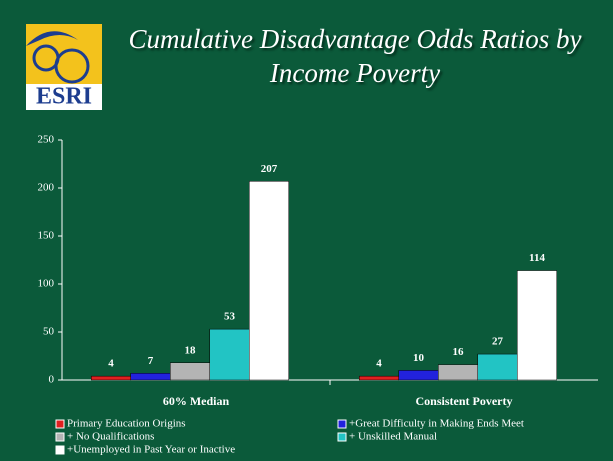  Describe the element at coordinates (464, 401) in the screenshot. I see `x-tick-label: Consistent Poverty` at that location.